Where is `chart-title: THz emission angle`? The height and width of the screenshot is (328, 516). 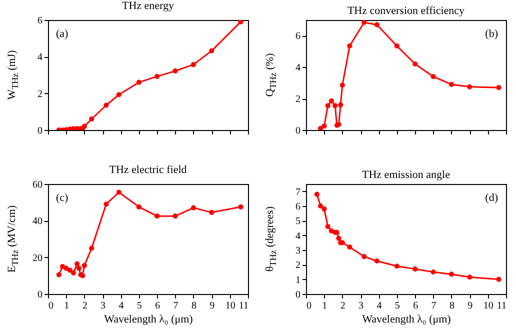
chart-title: THz emission angle is located at coordinates (406, 175).